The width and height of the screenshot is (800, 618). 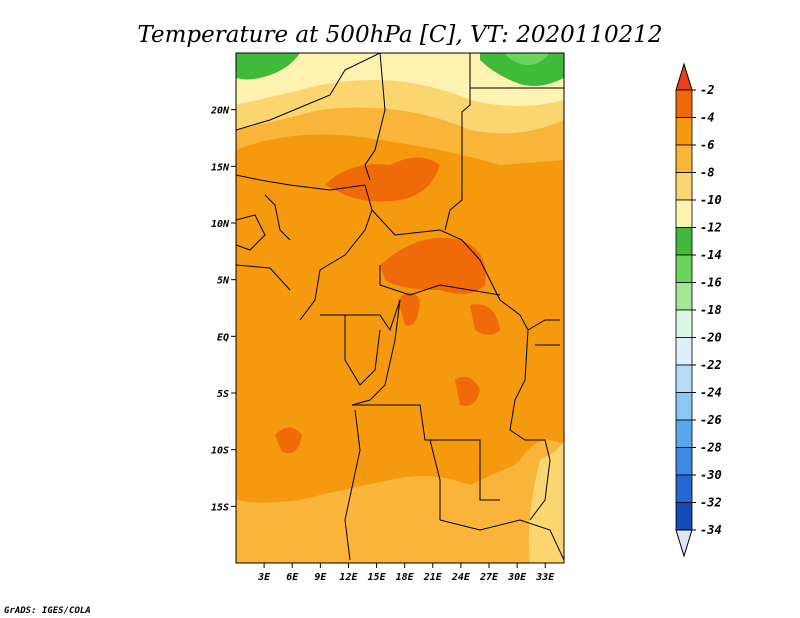 I want to click on x-tick-label: 9E, so click(x=320, y=577).